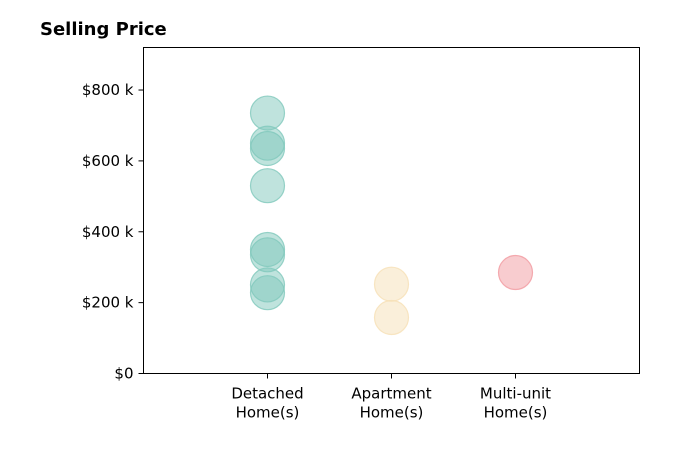 This screenshot has height=462, width=679. I want to click on x-tick-label: Detached Home(s), so click(267, 403).